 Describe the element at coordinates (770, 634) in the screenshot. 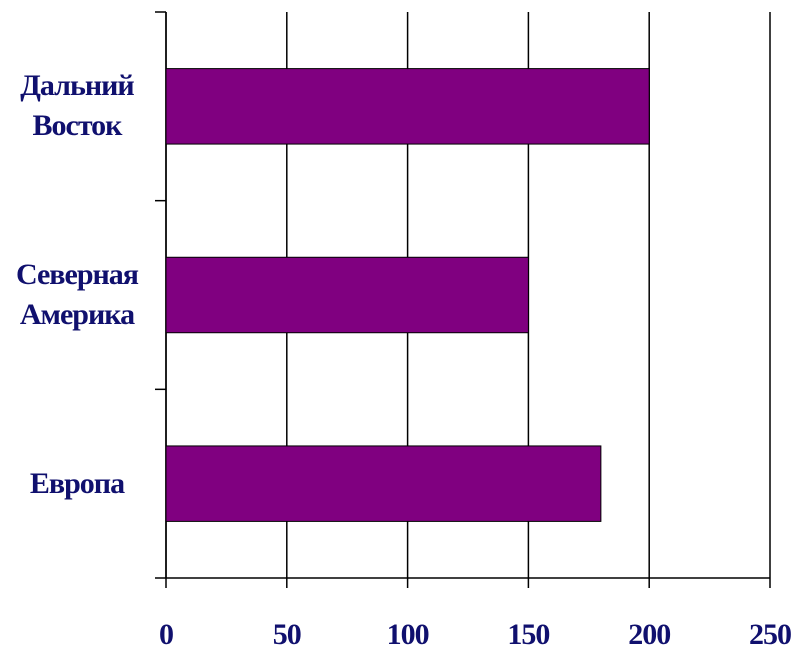

I see `x-tick-label: 250` at that location.